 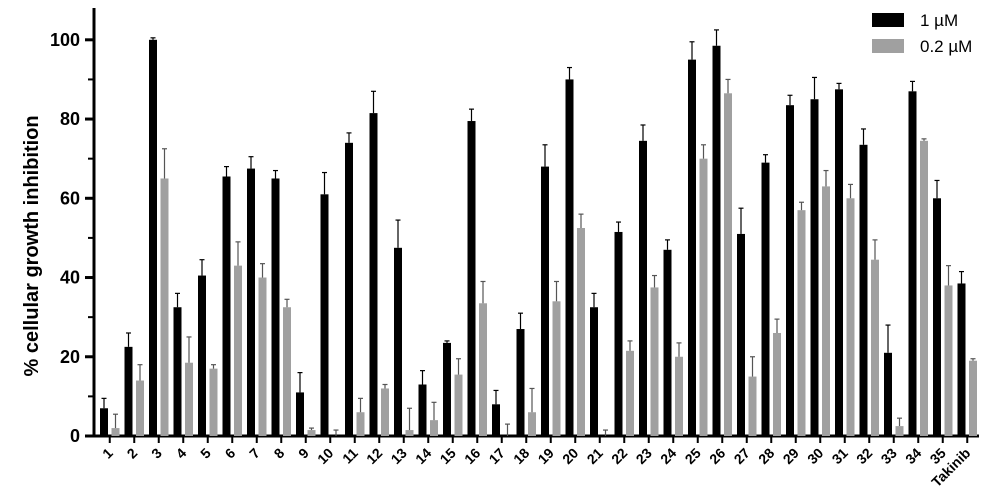 What do you see at coordinates (303, 453) in the screenshot?
I see `x-tick-label: 9` at bounding box center [303, 453].